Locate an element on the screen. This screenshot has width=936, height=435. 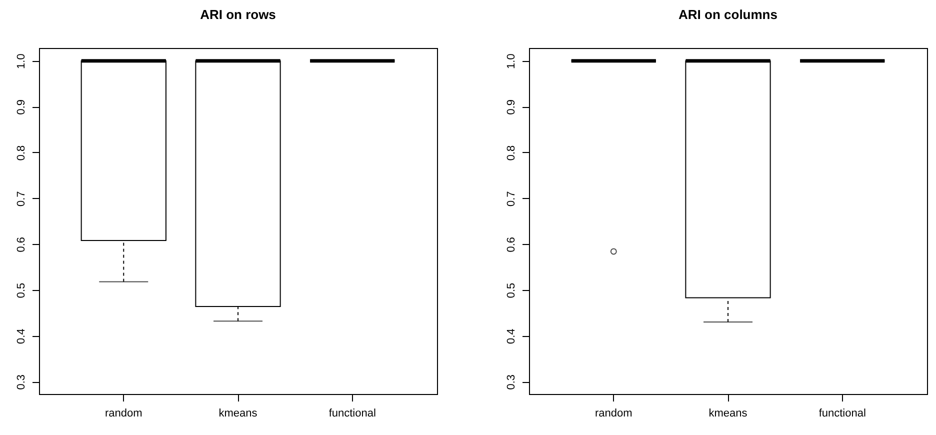
chart-title: ARI on rows is located at coordinates (238, 14).